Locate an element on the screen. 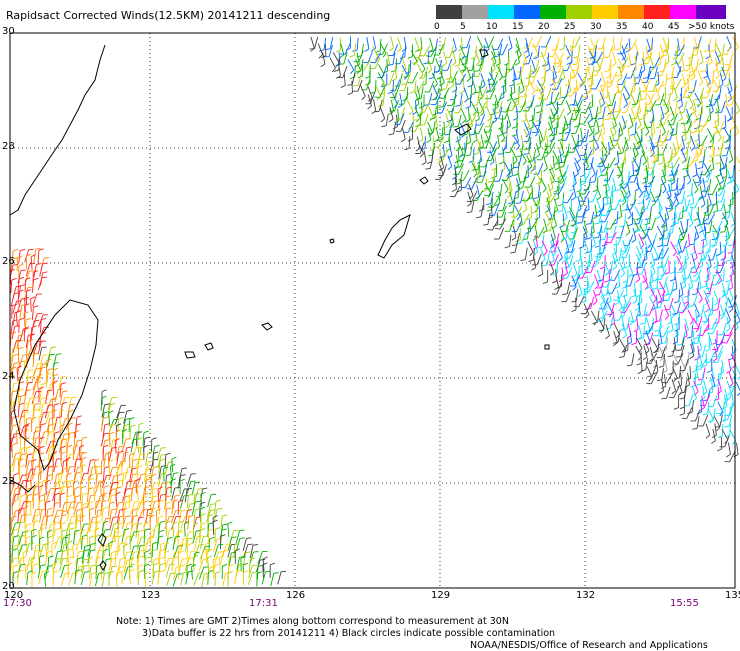  lon-label: 123 is located at coordinates (150, 595).